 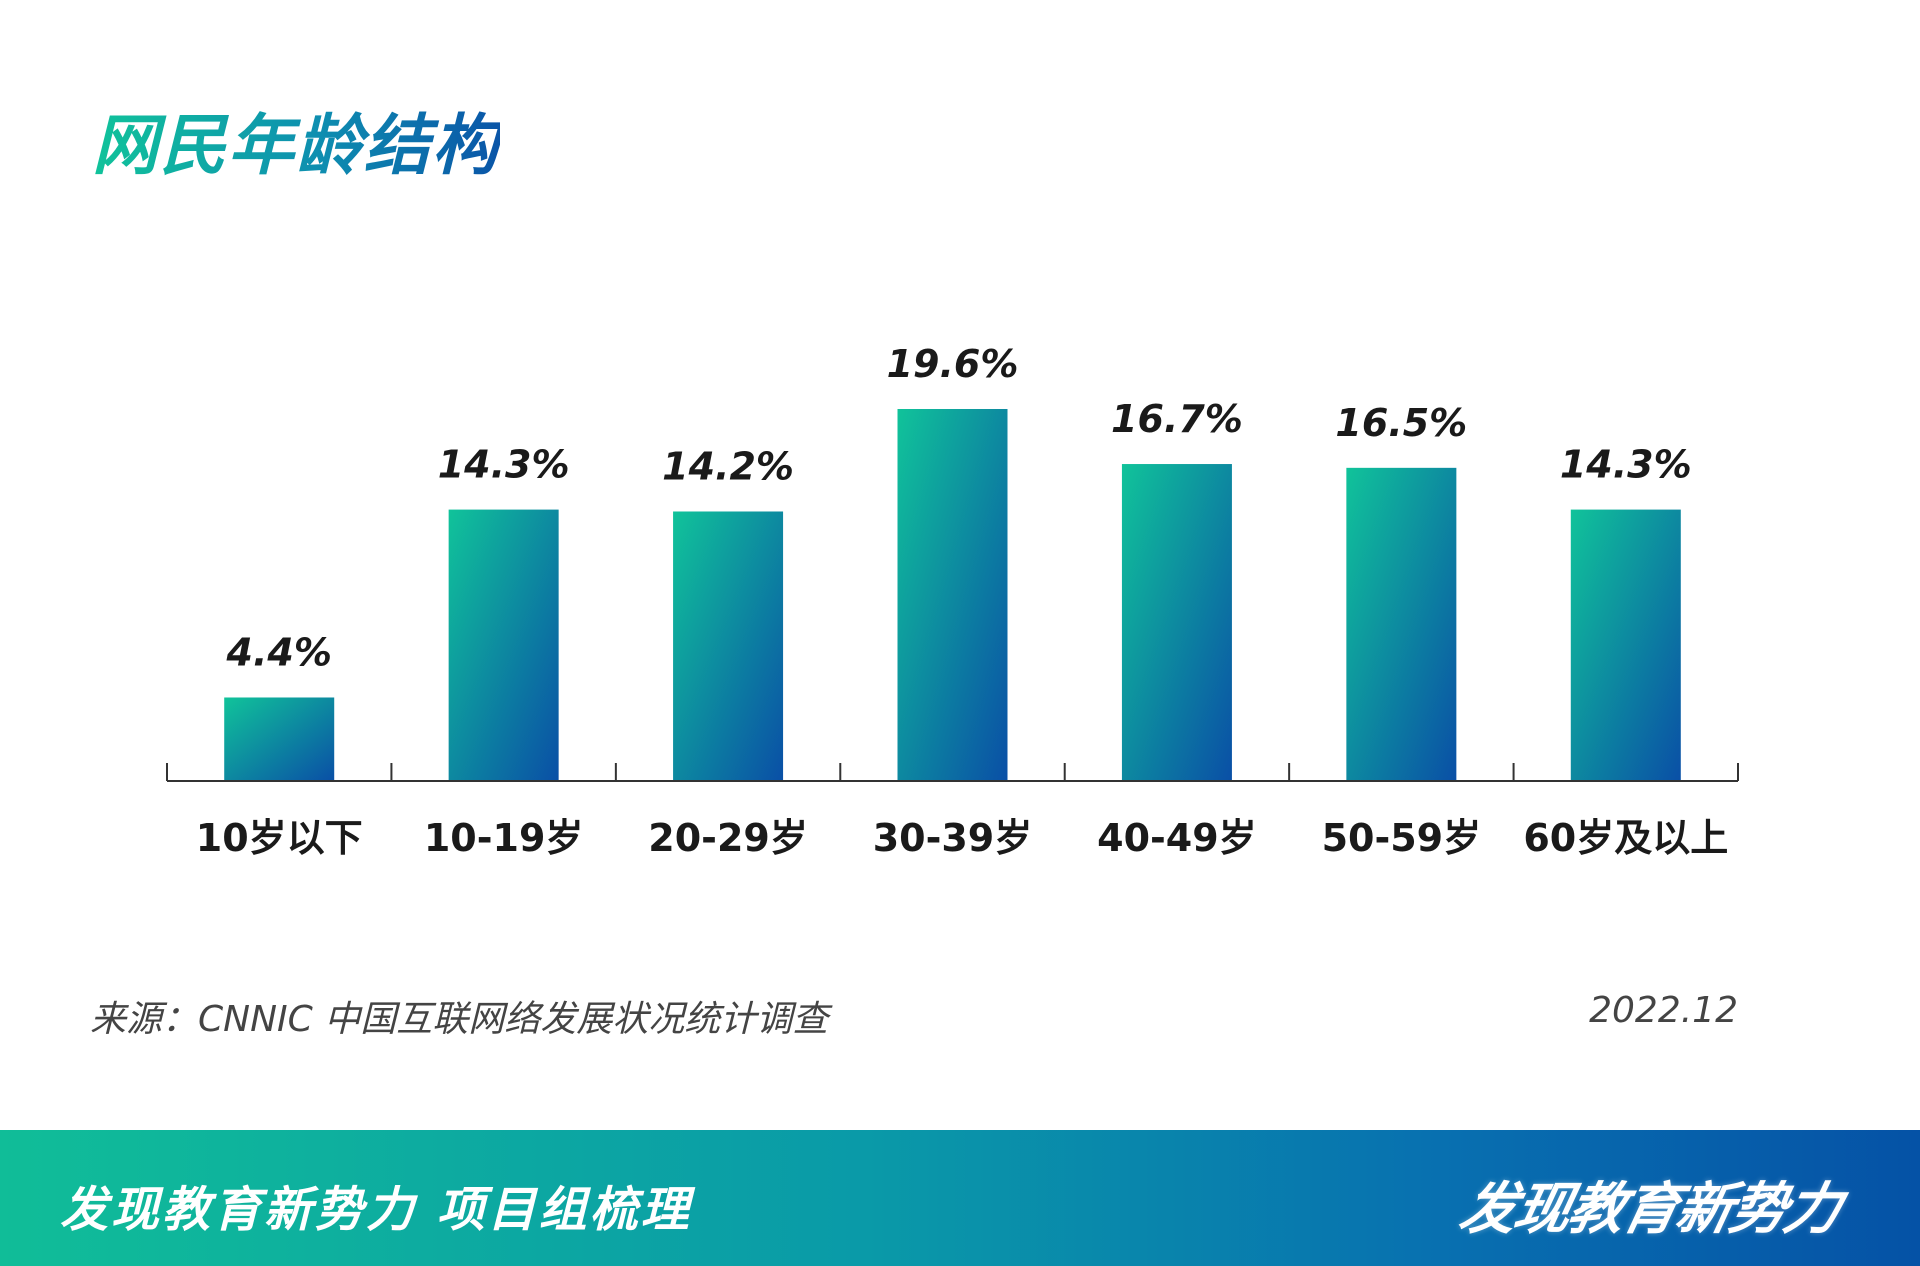 What do you see at coordinates (960, 1198) in the screenshot?
I see `footer-banner: 发现教育新势力 项目组梳理 发现教育新势力` at bounding box center [960, 1198].